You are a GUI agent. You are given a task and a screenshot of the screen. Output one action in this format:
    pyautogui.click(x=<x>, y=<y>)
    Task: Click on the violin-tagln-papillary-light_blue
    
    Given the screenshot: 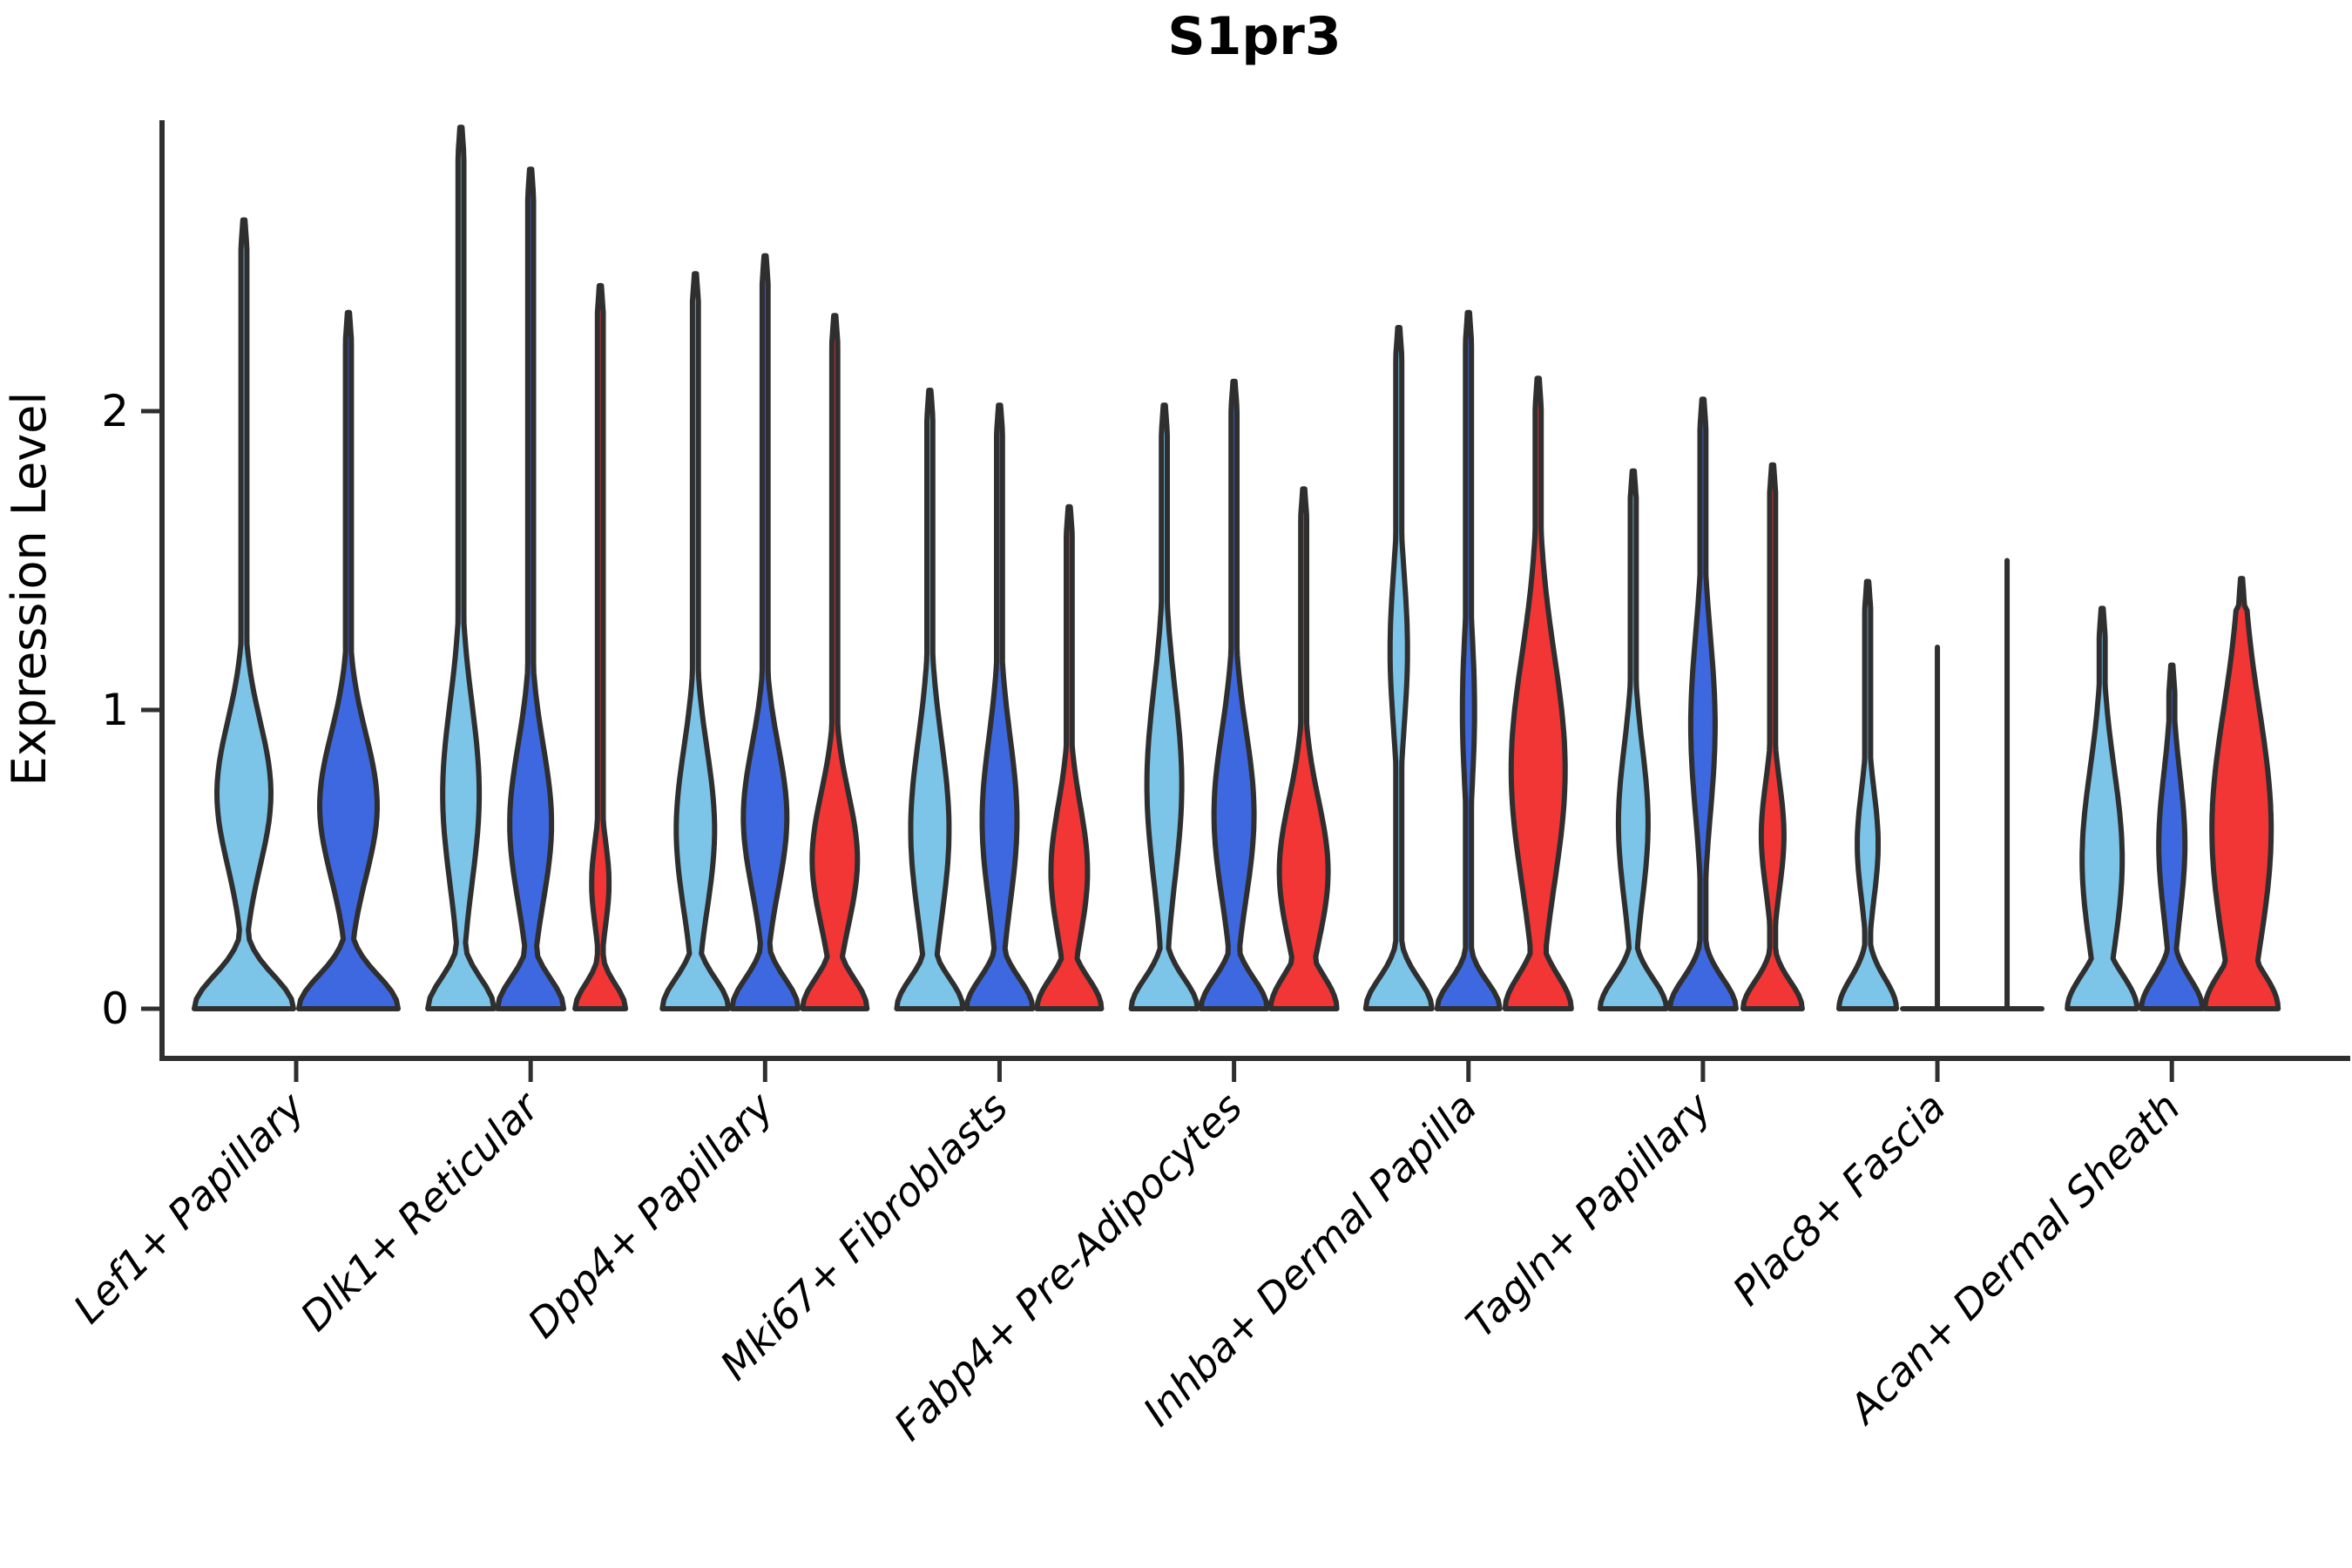 What is the action you would take?
    pyautogui.click(x=1633, y=739)
    